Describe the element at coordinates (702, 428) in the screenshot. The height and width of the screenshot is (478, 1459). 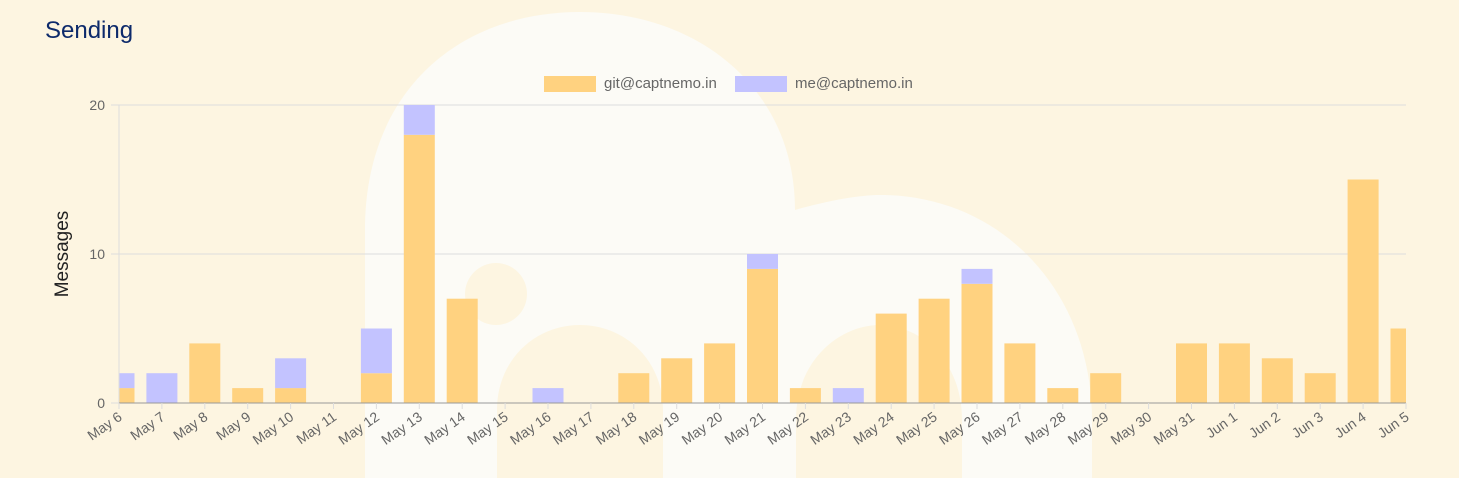
I see `x-tick-label: May 20` at that location.